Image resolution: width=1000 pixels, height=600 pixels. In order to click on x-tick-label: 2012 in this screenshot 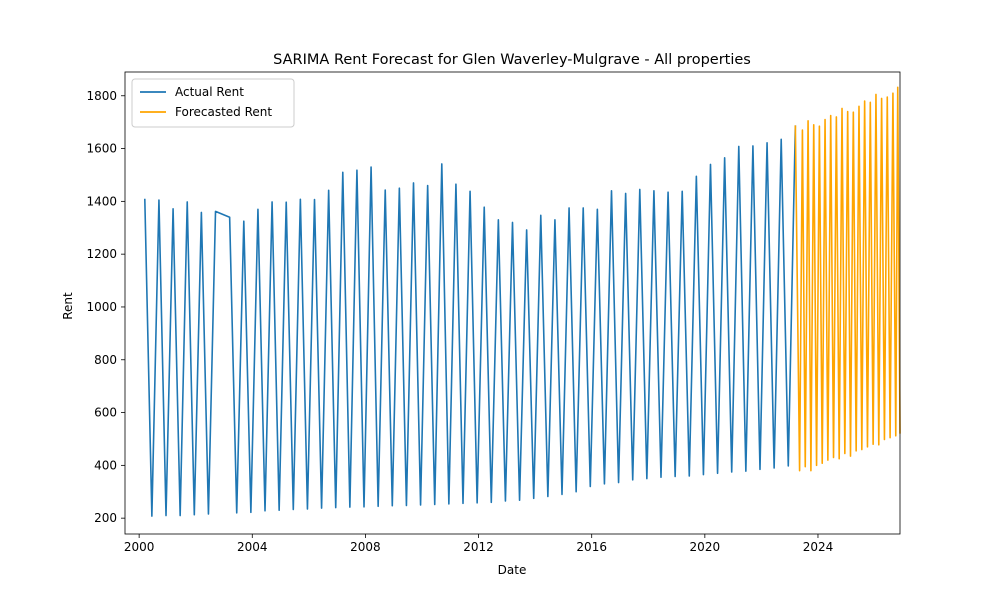, I will do `click(478, 547)`.